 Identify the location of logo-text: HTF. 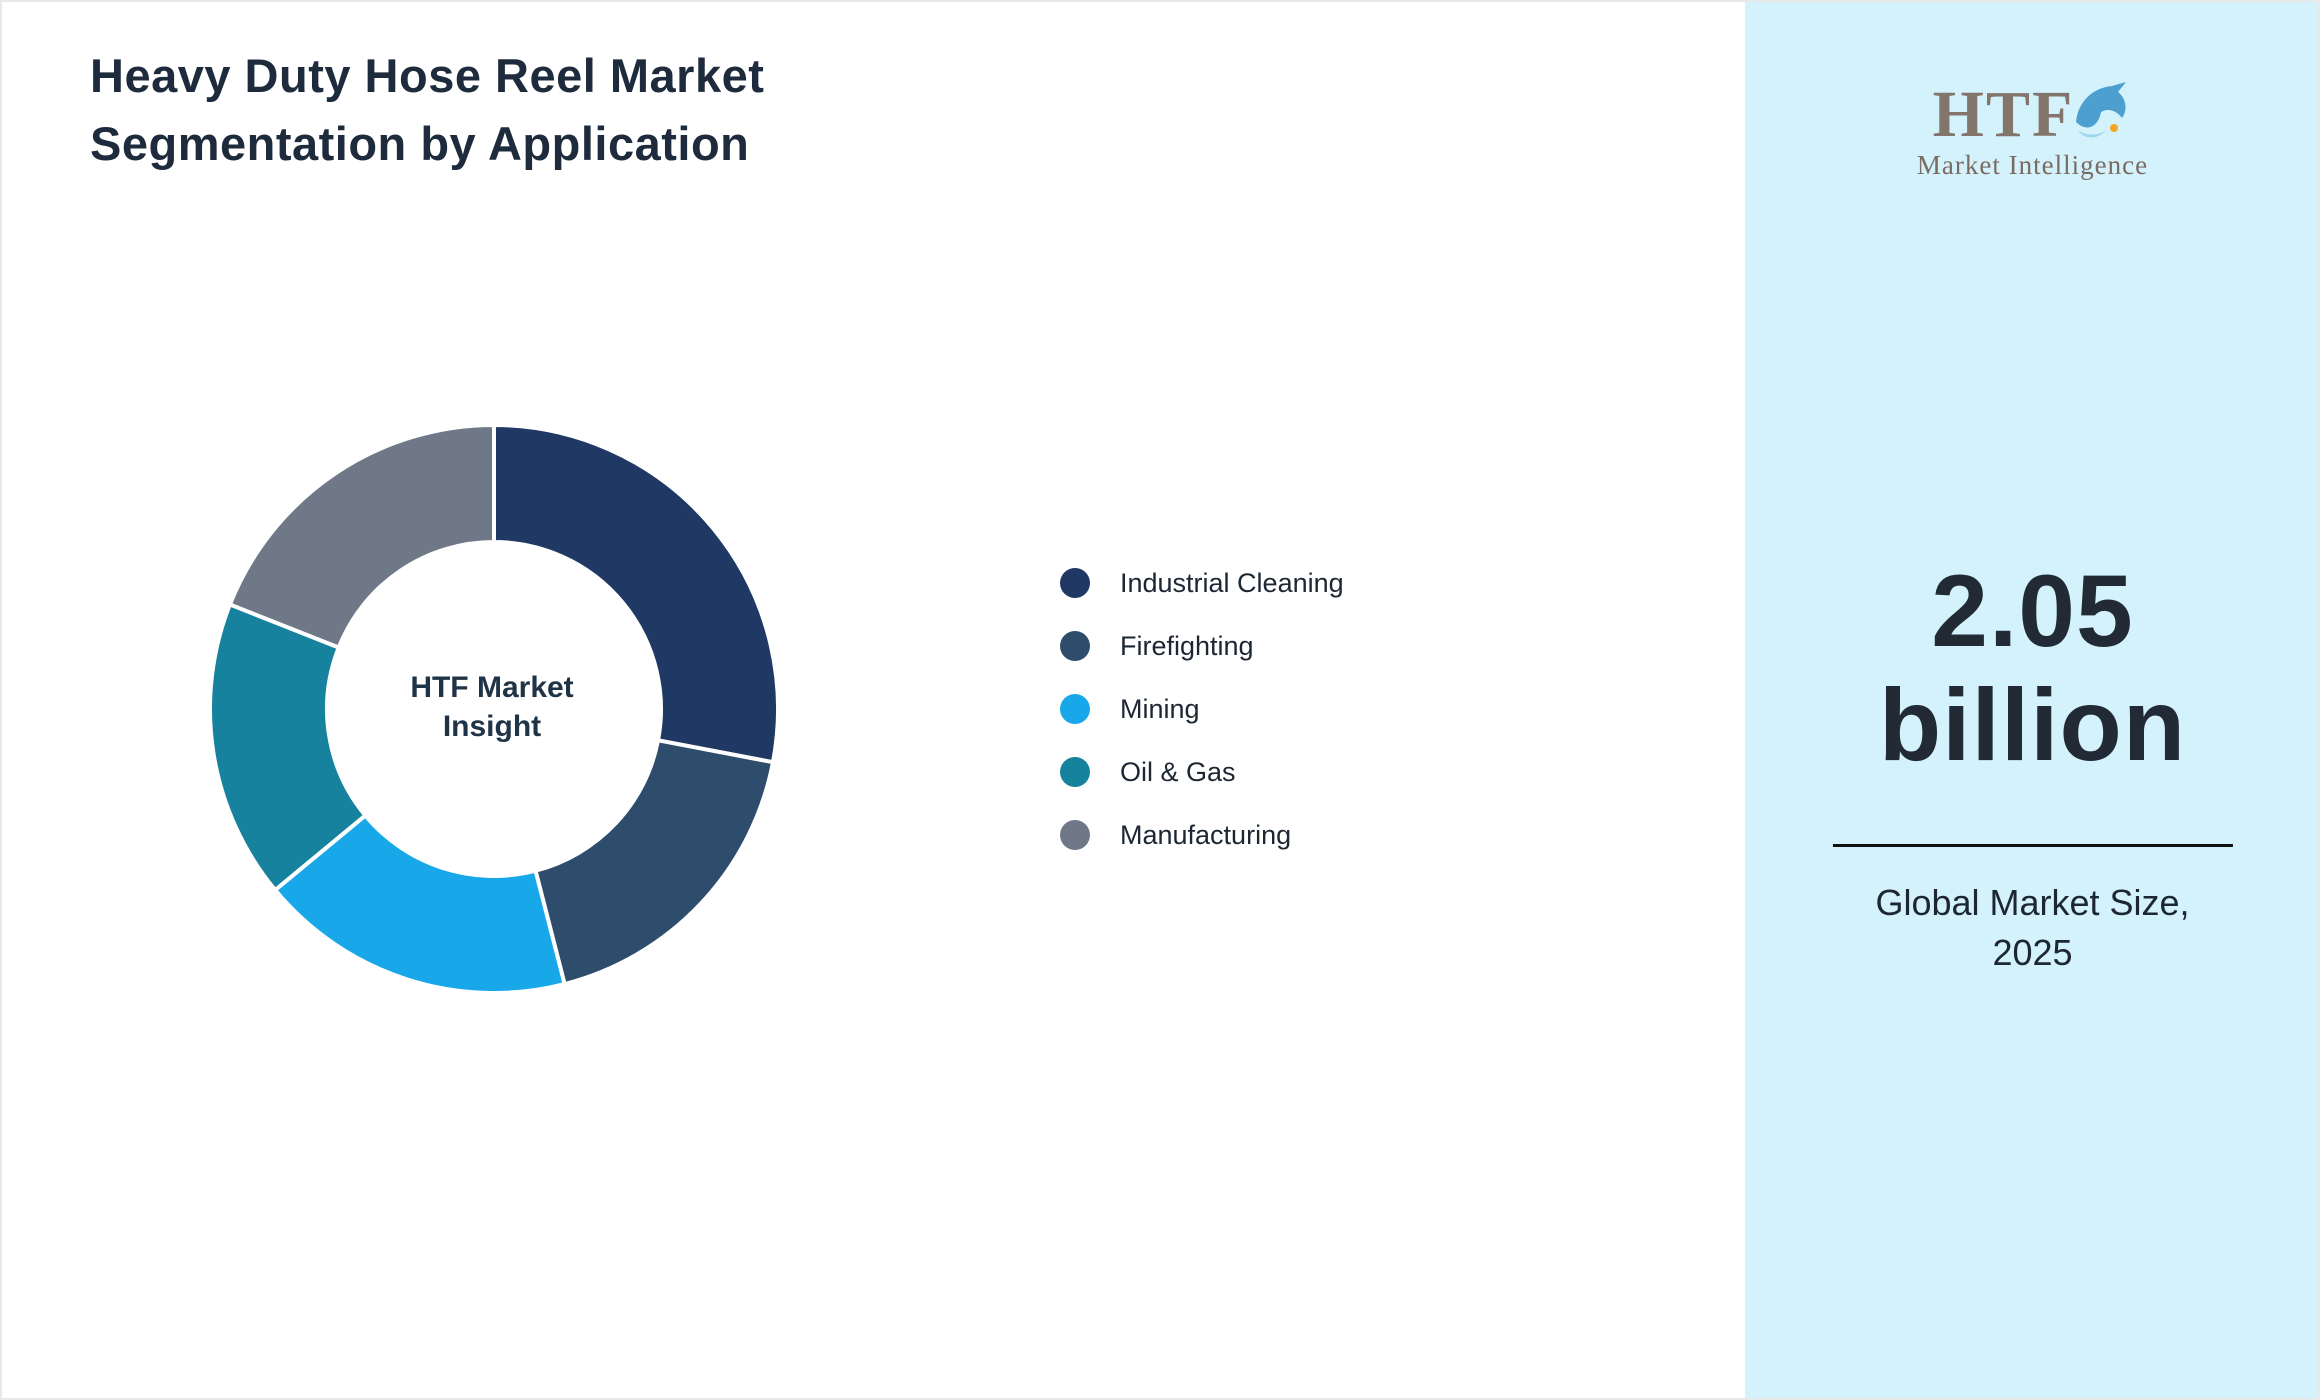
(2003, 114).